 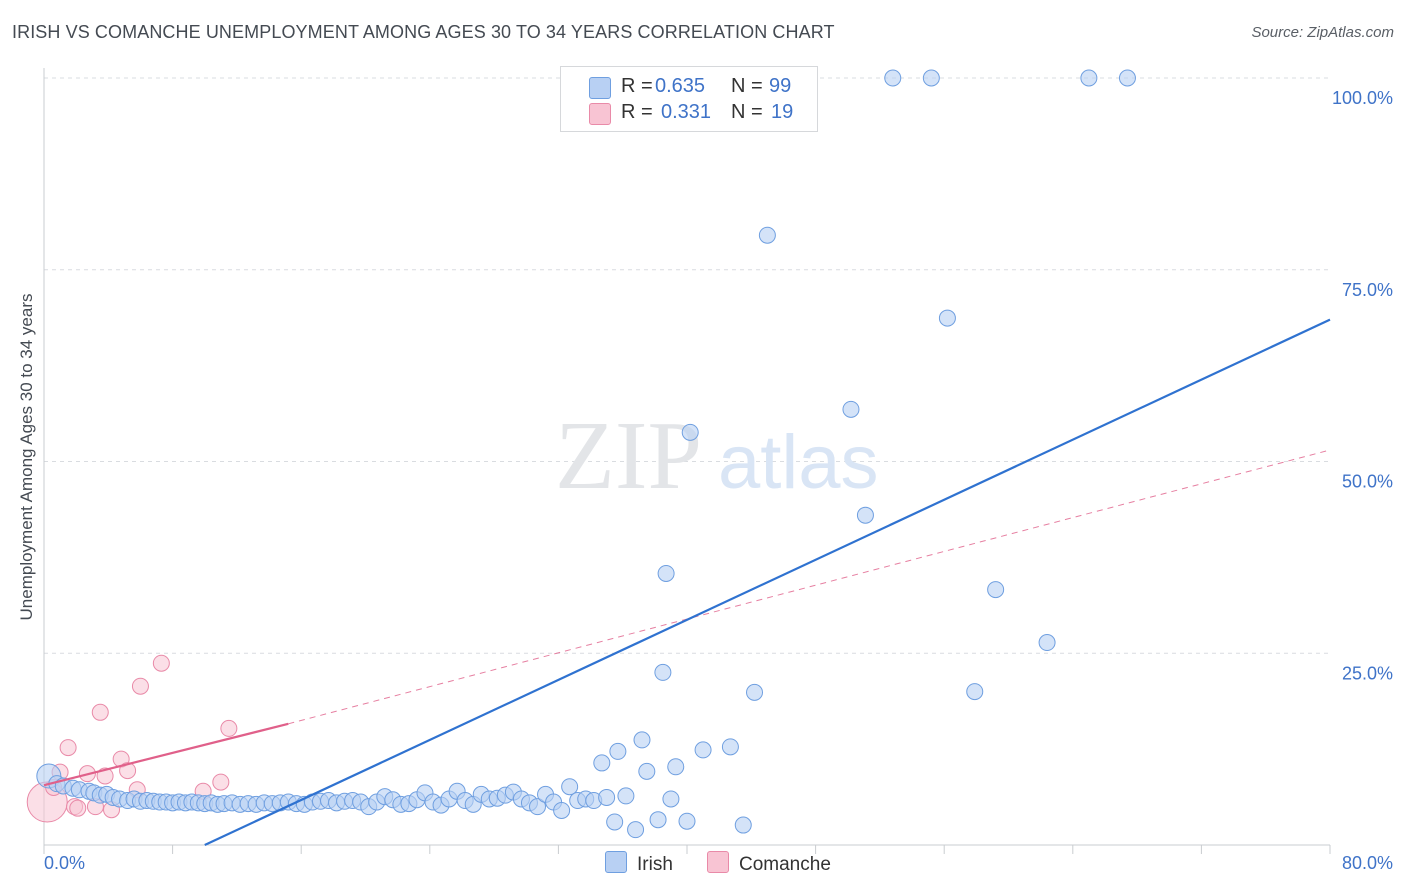 What do you see at coordinates (782, 112) in the screenshot?
I see `comanche-n-value: 19` at bounding box center [782, 112].